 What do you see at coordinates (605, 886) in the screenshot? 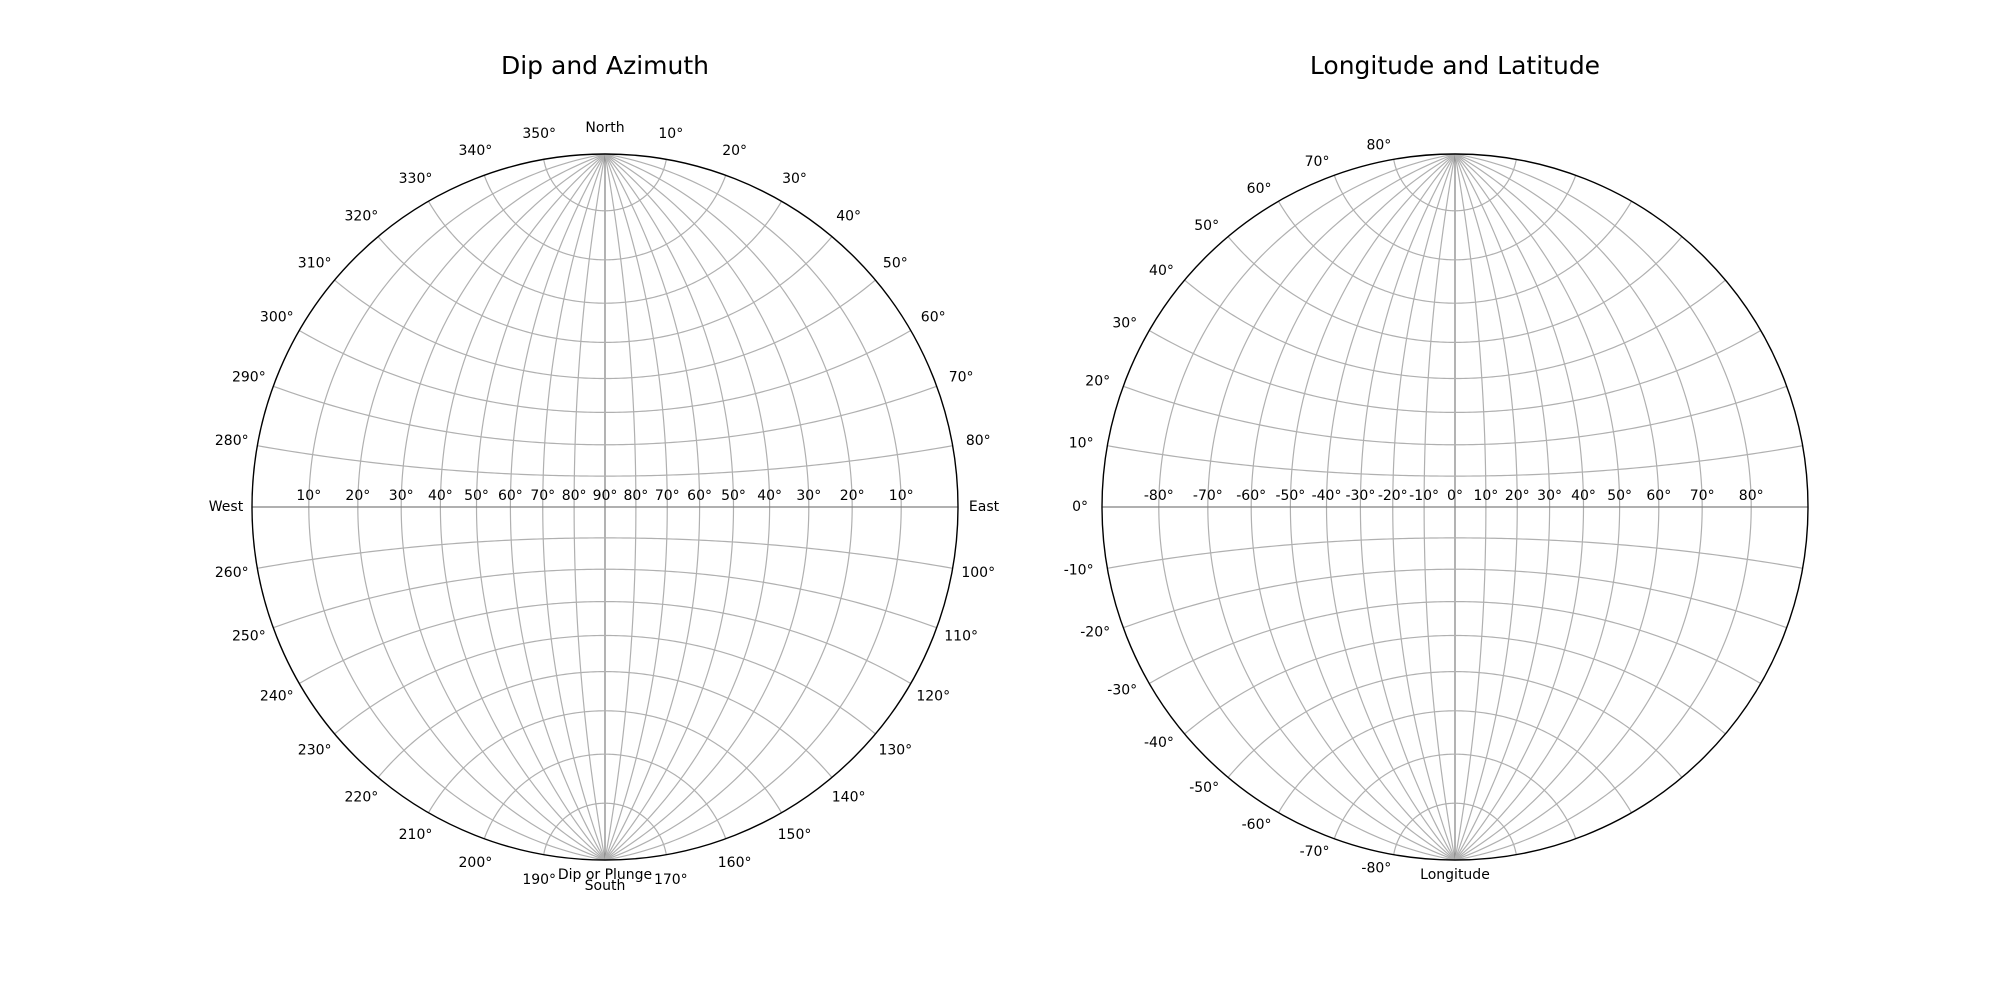
I see `azimuth-tick-label: South` at bounding box center [605, 886].